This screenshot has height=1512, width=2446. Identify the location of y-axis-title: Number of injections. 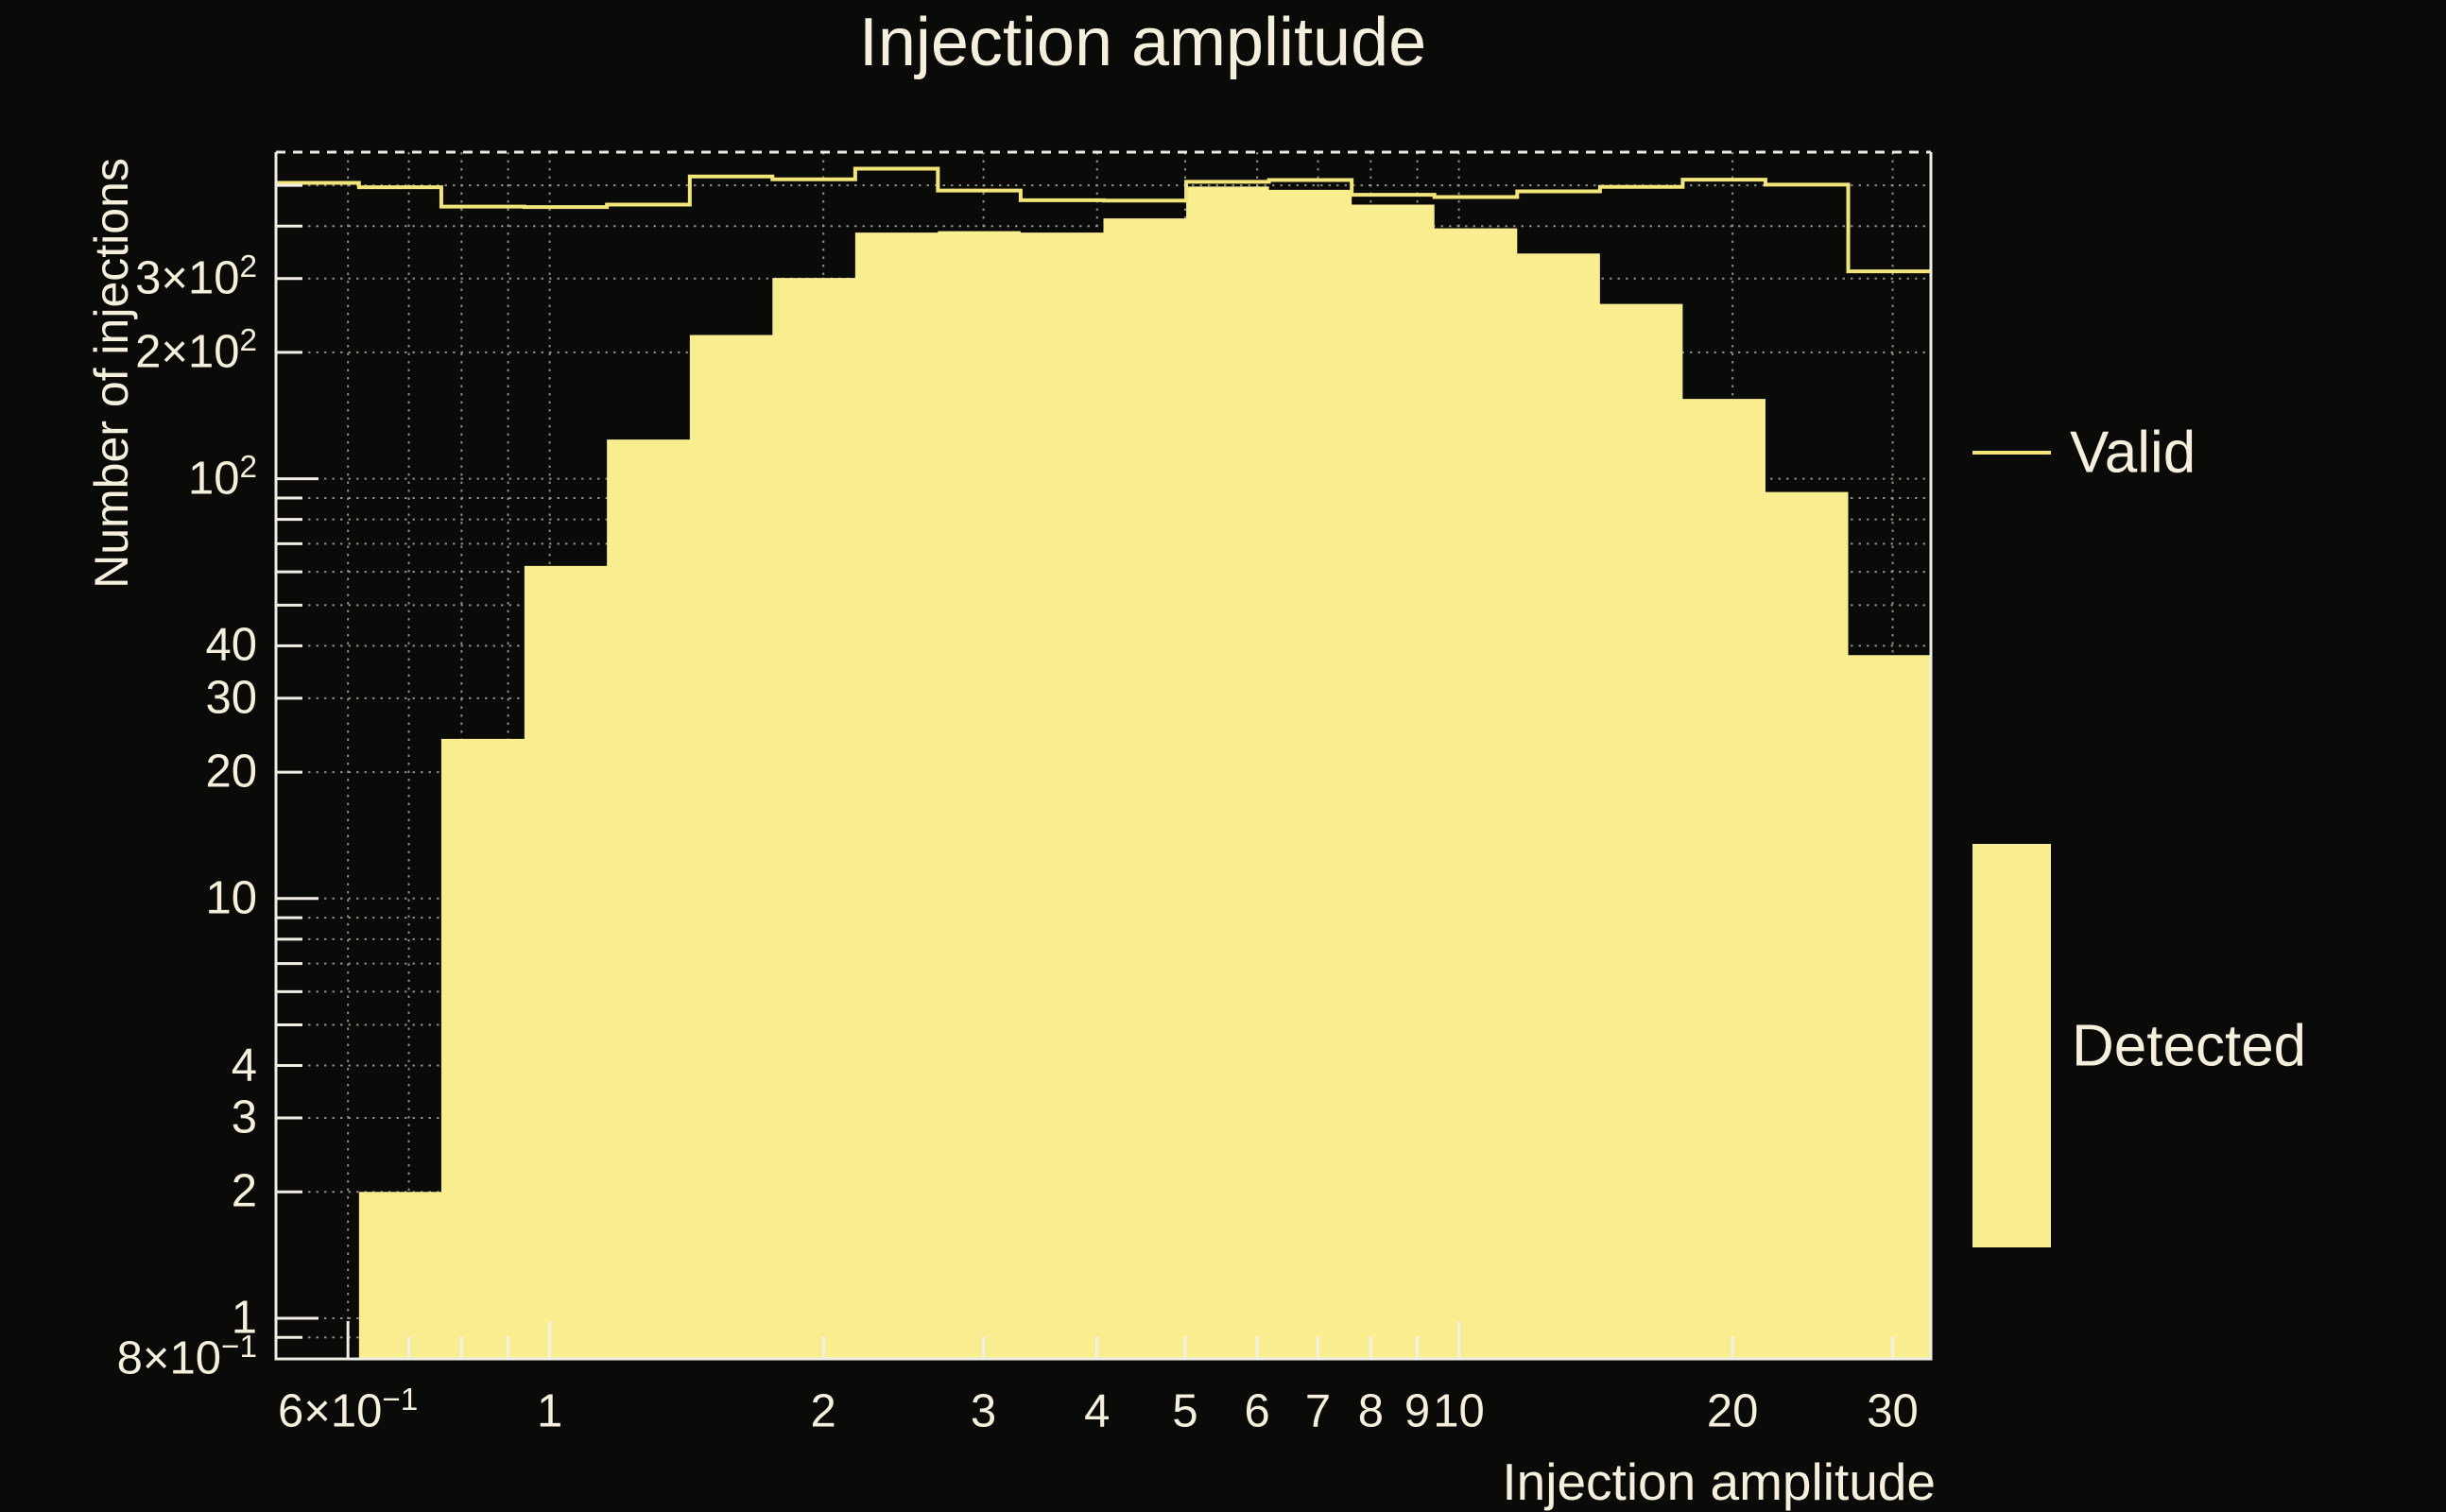
(111, 373).